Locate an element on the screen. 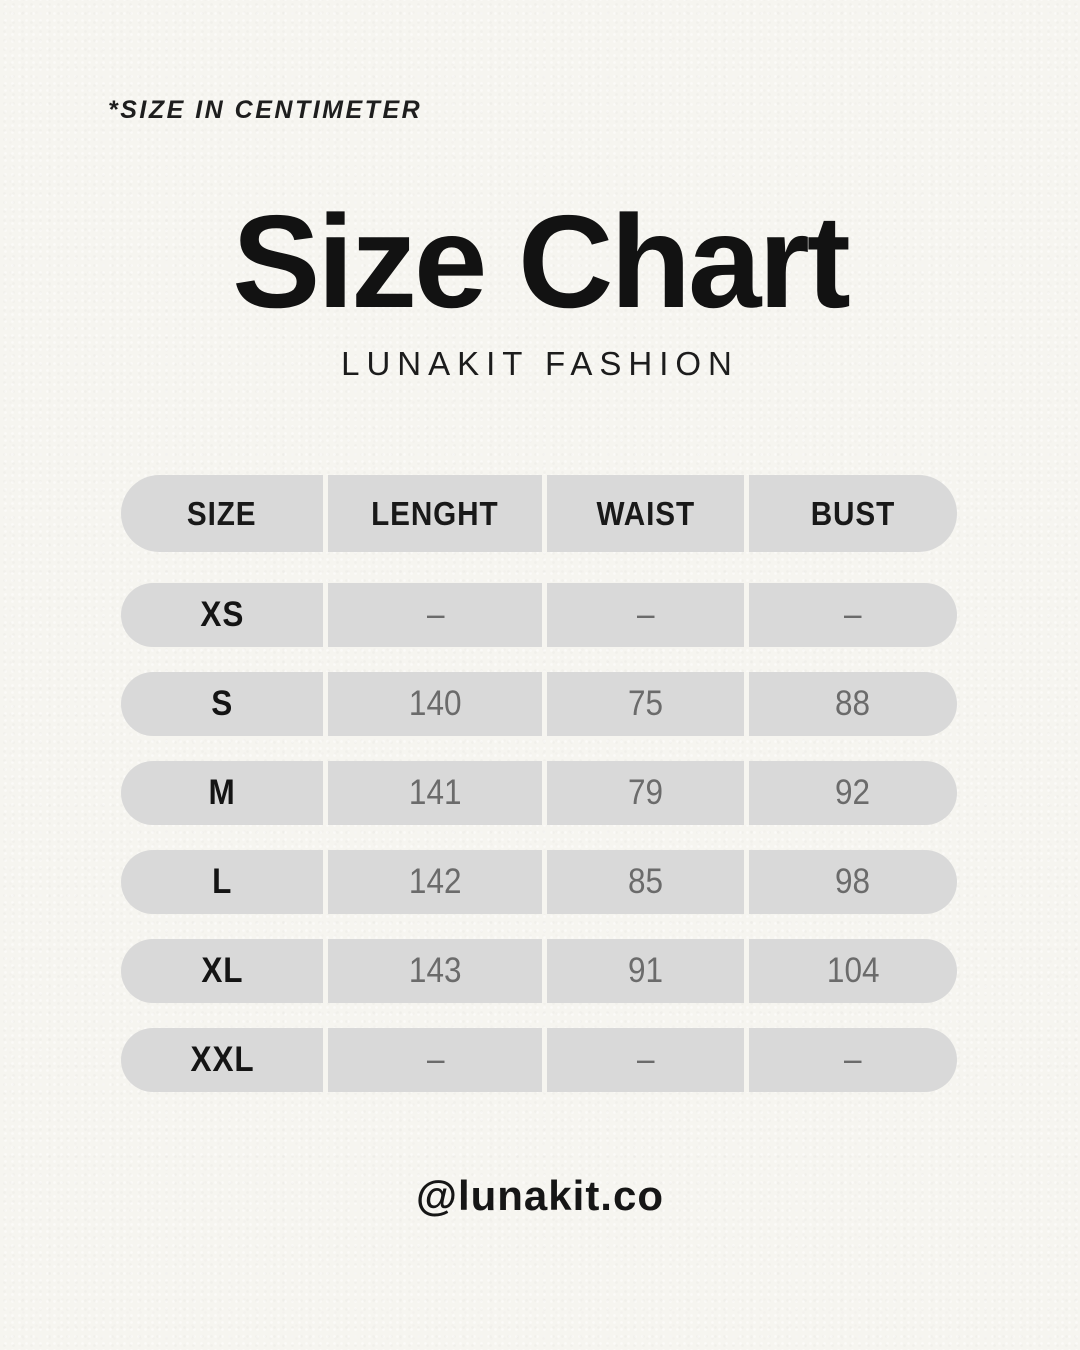 The height and width of the screenshot is (1350, 1080). size-label: XXL is located at coordinates (222, 1059).